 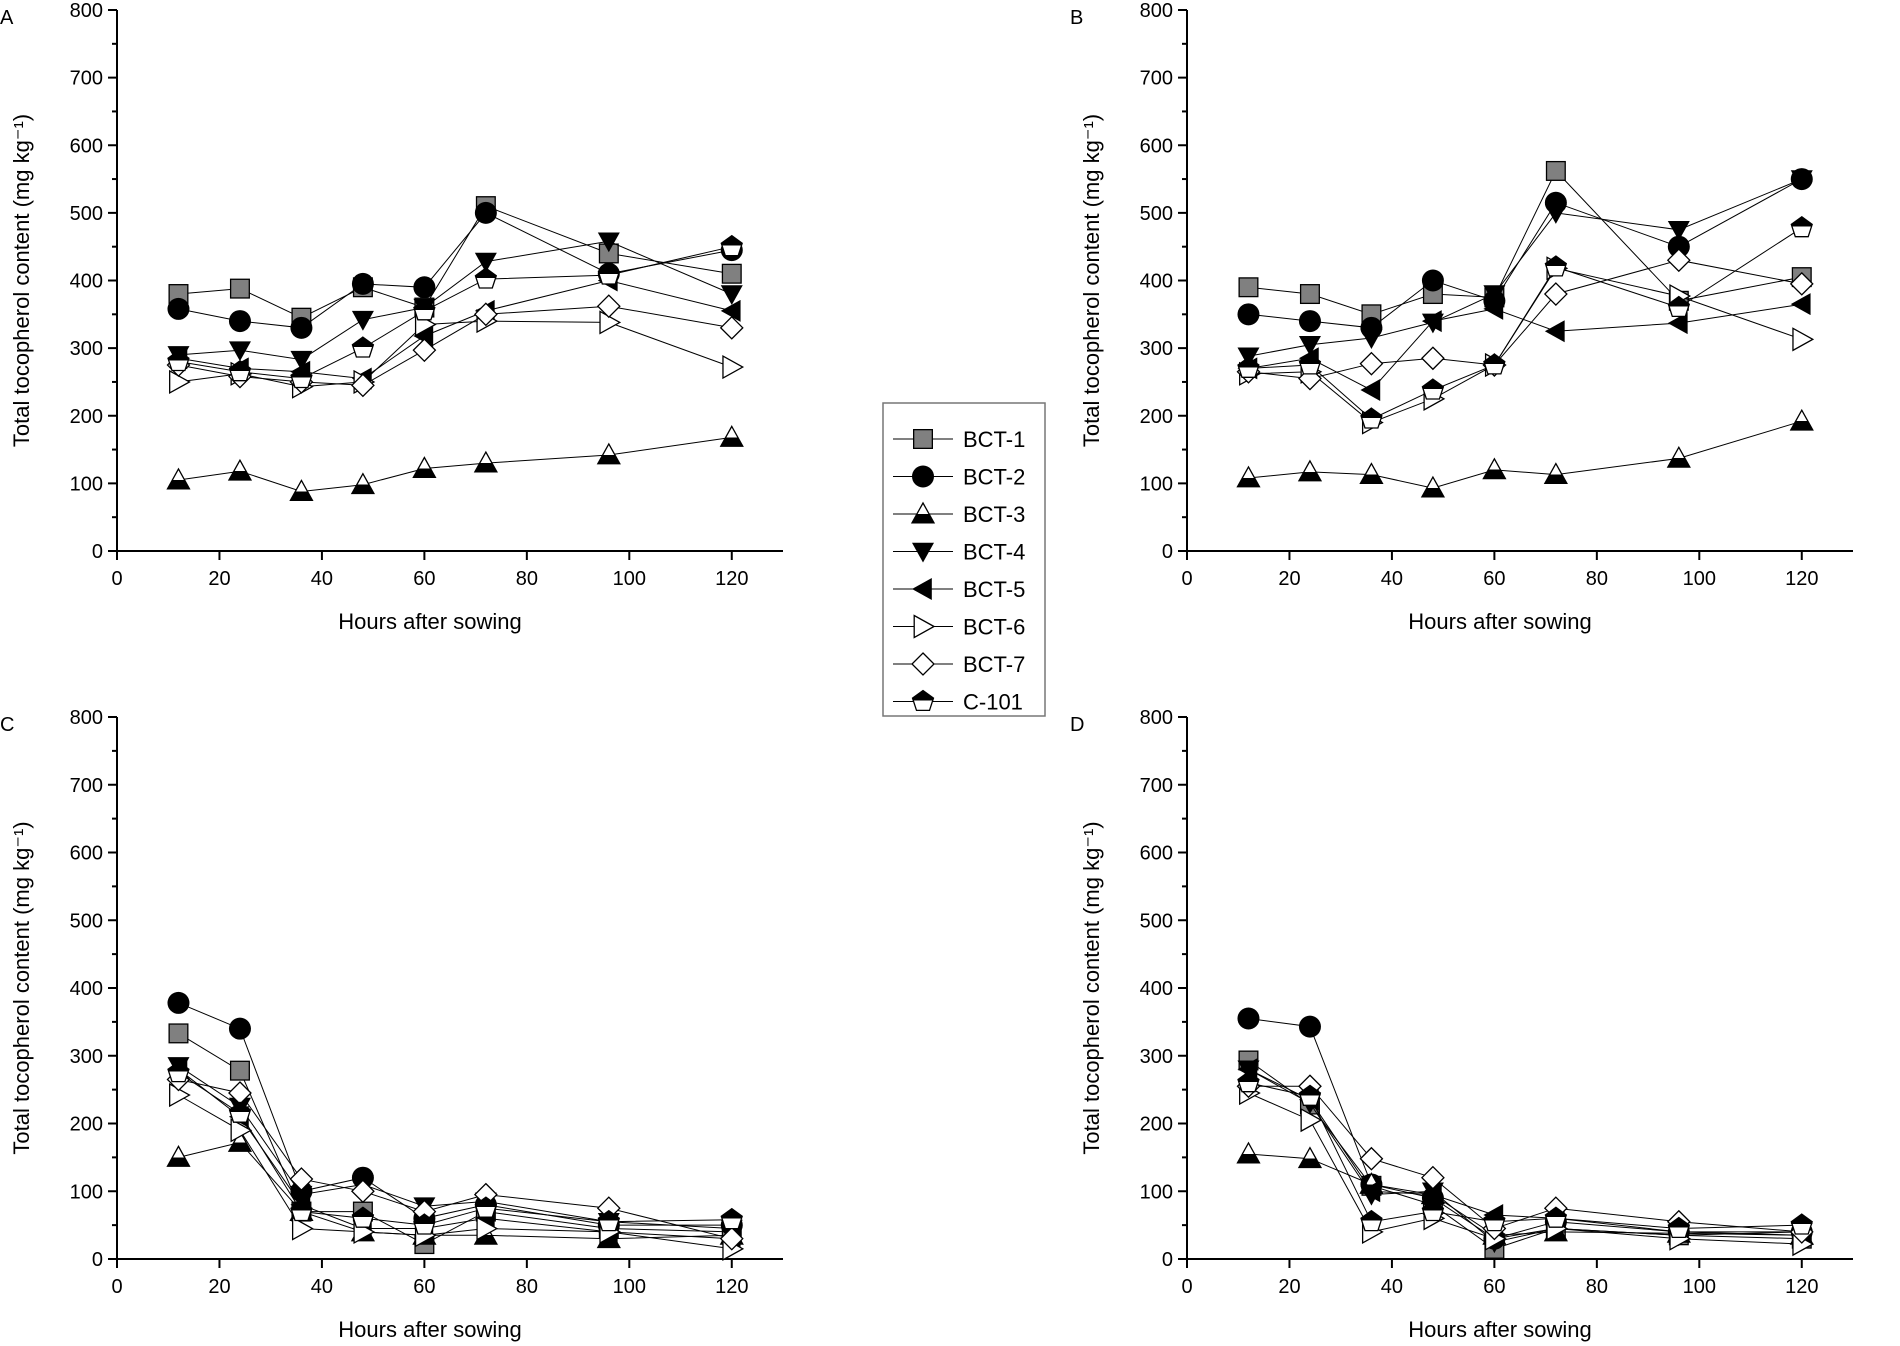 I want to click on legend-entry-bct-5: BCT-5, so click(x=959, y=589).